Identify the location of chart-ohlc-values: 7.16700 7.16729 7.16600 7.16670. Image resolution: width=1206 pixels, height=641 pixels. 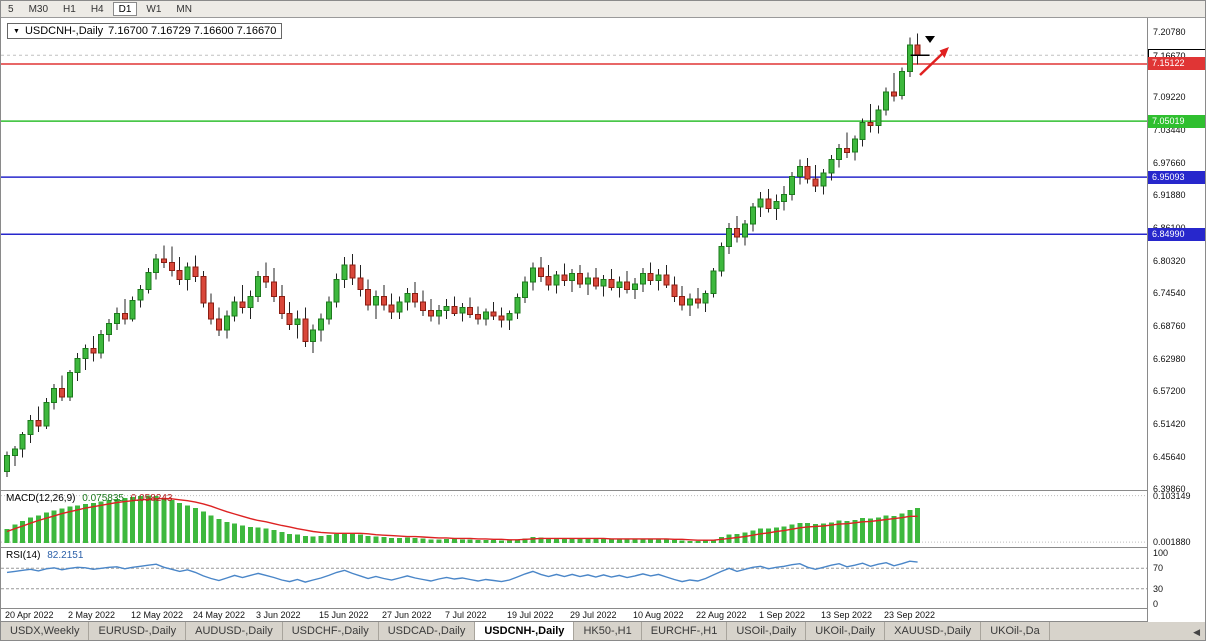
(192, 31).